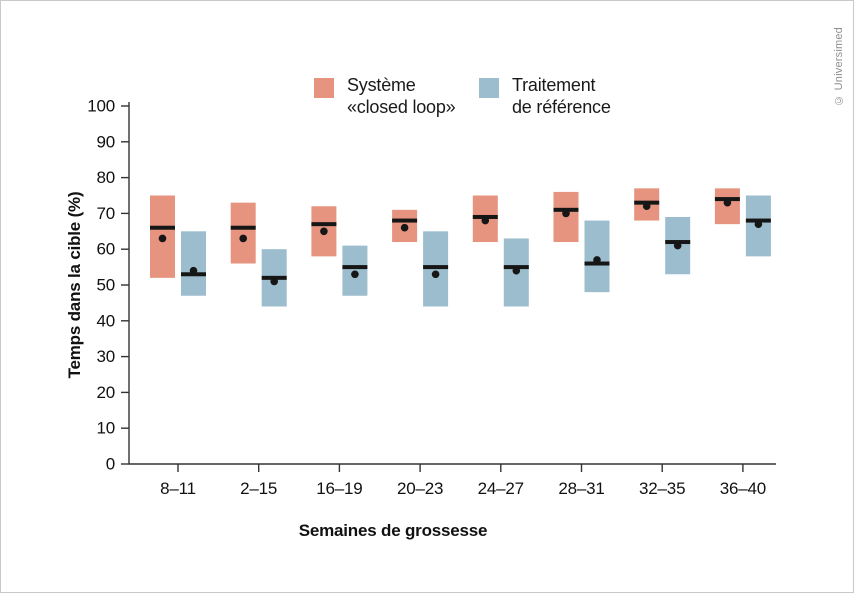 This screenshot has height=593, width=854. I want to click on legend-item-reference: Traitement de référence, so click(545, 96).